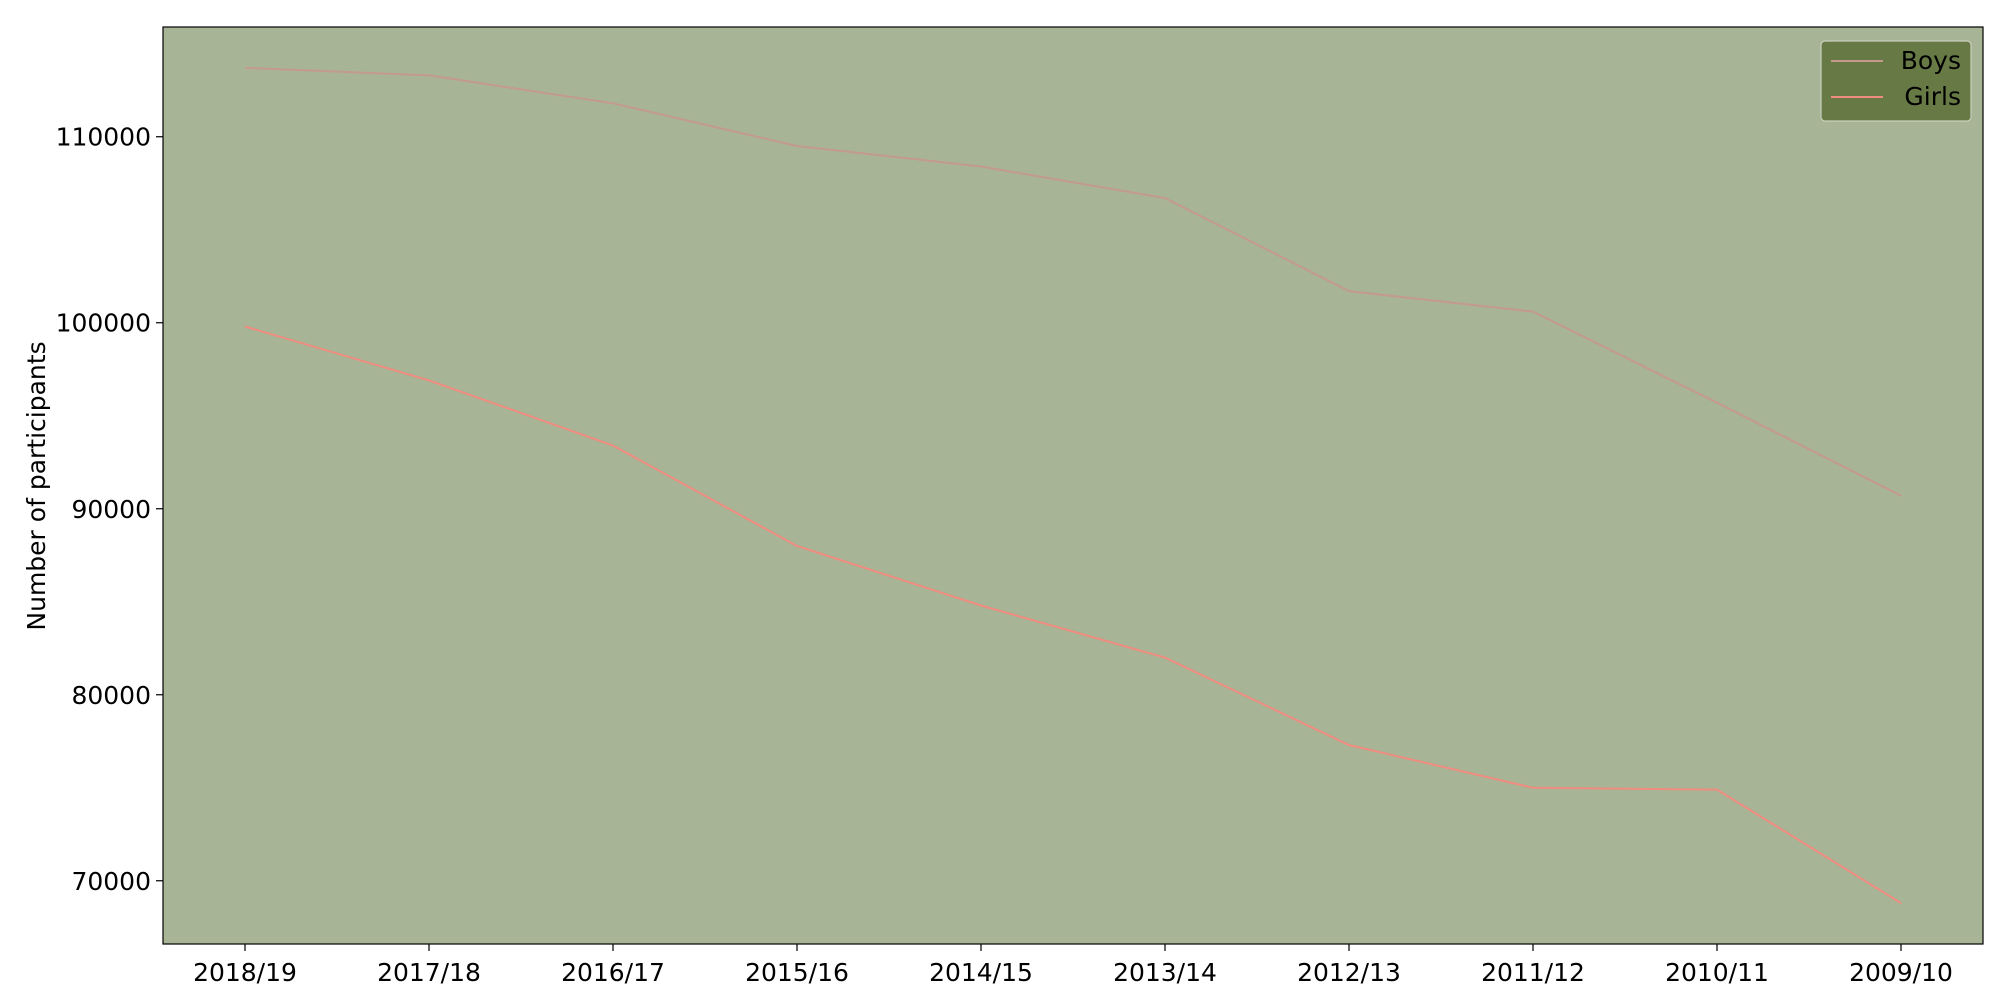  What do you see at coordinates (1533, 972) in the screenshot?
I see `x-tick-label: 2011/12` at bounding box center [1533, 972].